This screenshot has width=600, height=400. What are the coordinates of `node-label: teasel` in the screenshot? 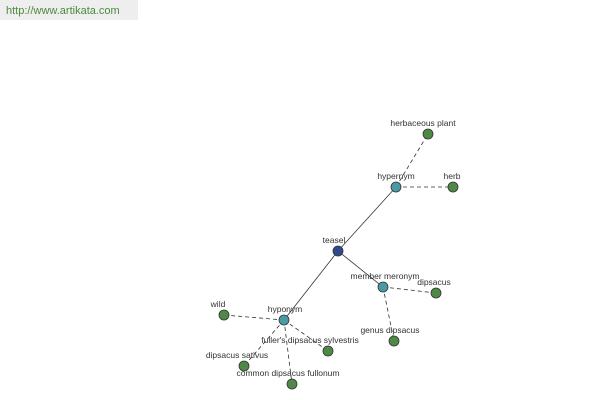 It's located at (334, 240).